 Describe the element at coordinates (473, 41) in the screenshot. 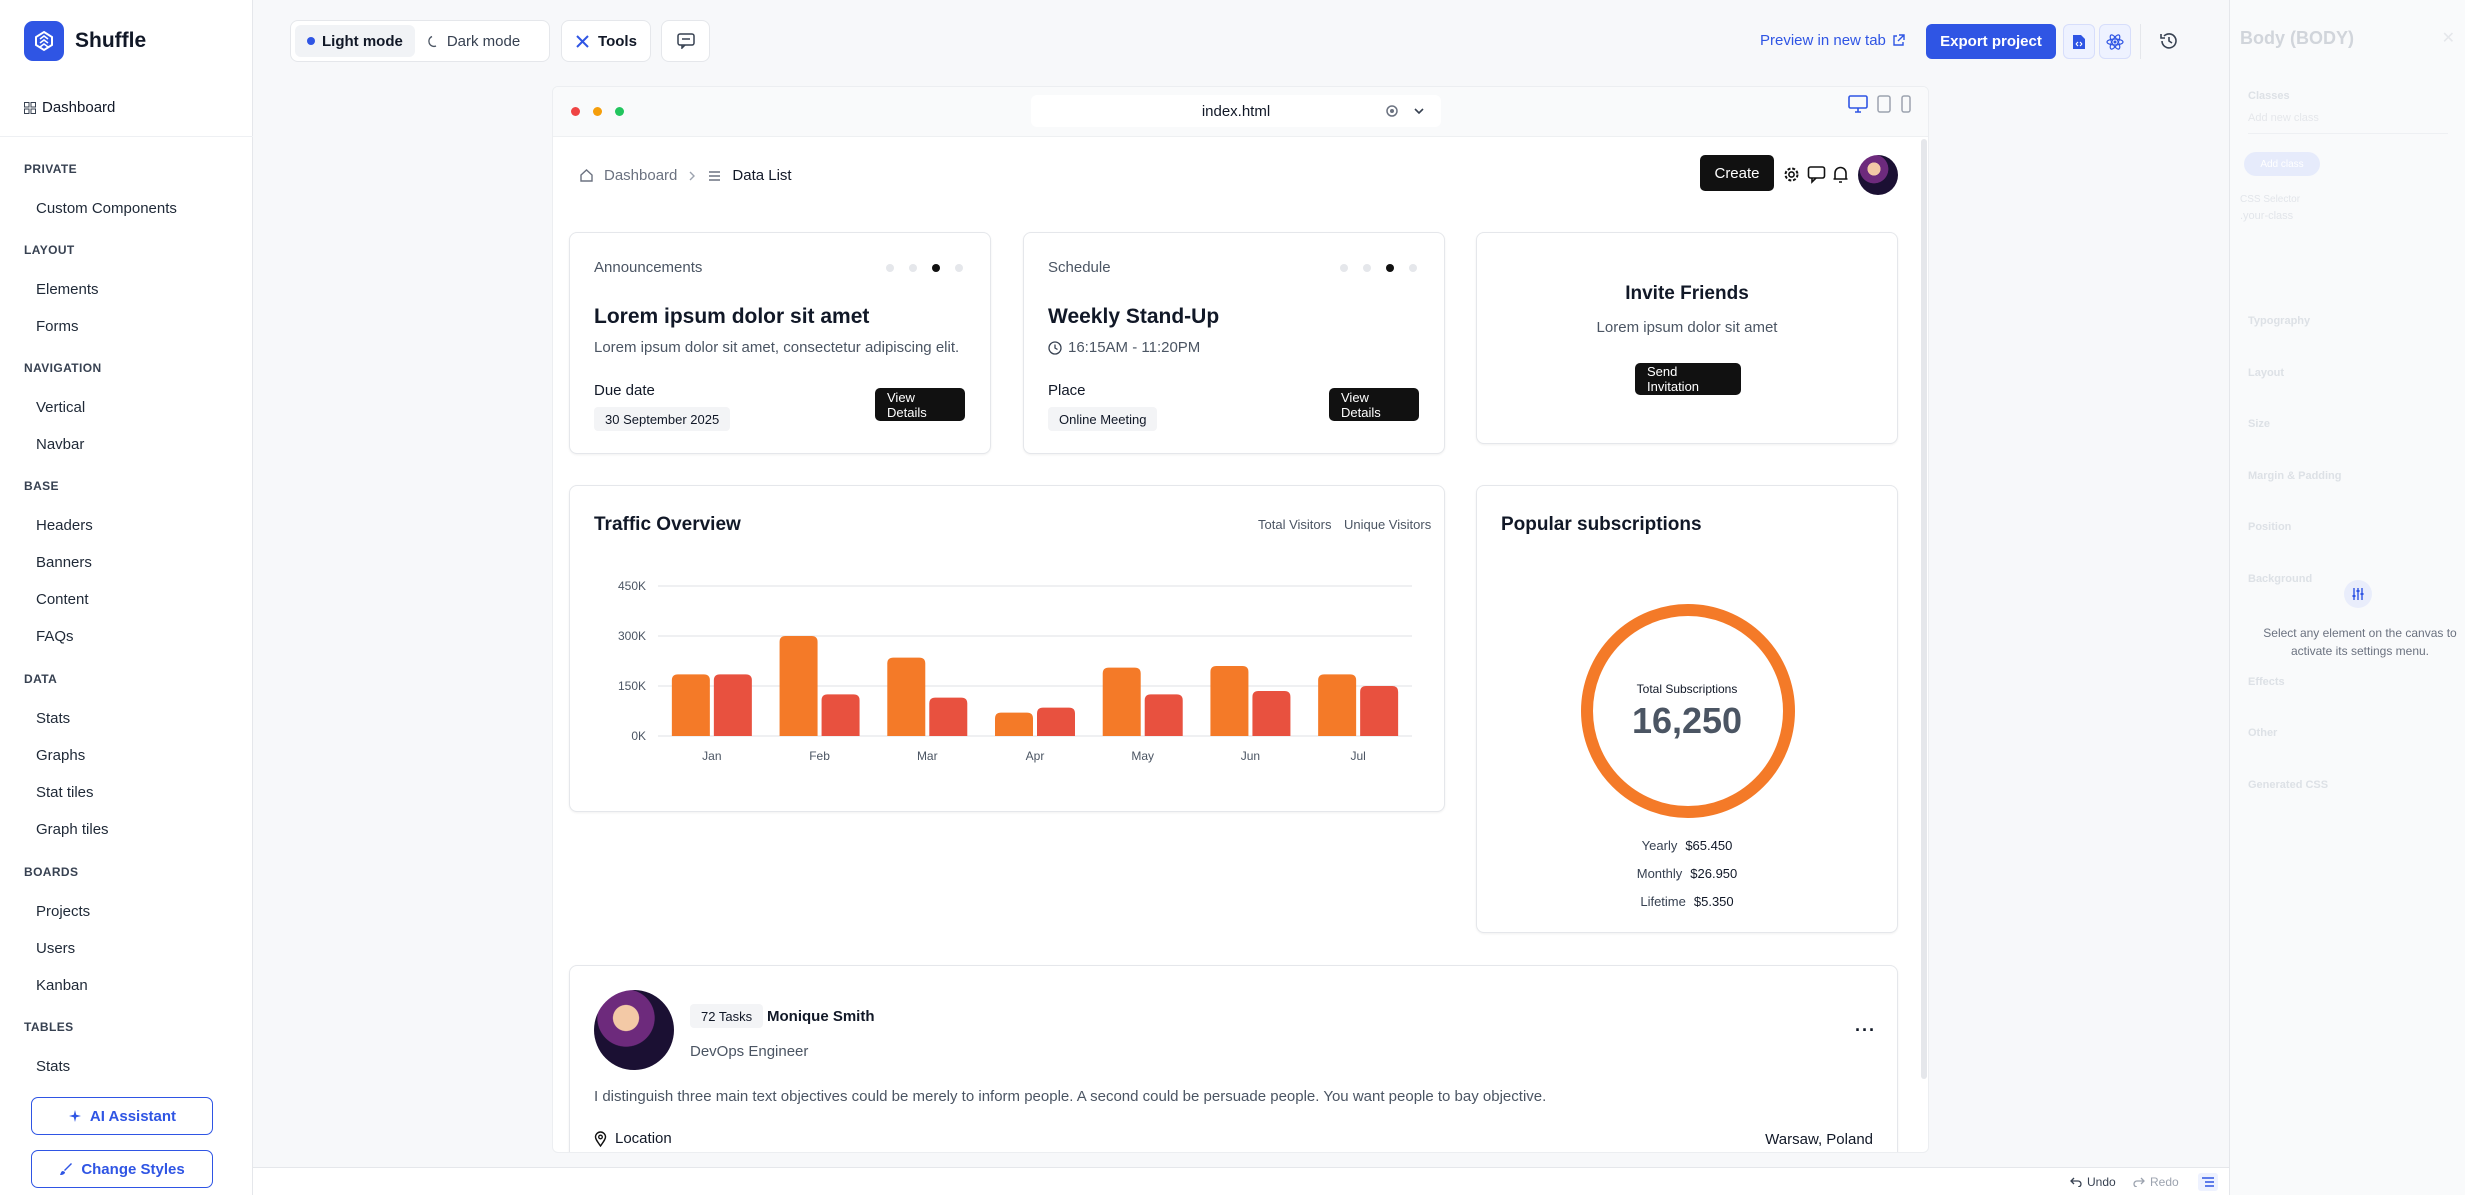

I see `dark-mode-button: Dark mode` at that location.